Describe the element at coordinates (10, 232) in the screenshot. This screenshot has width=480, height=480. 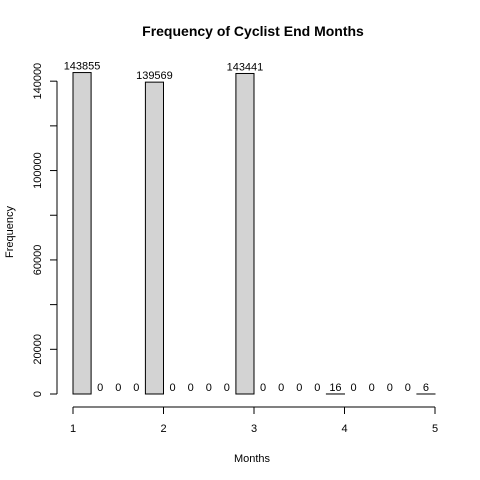
I see `y-axis-label: Frequency` at that location.